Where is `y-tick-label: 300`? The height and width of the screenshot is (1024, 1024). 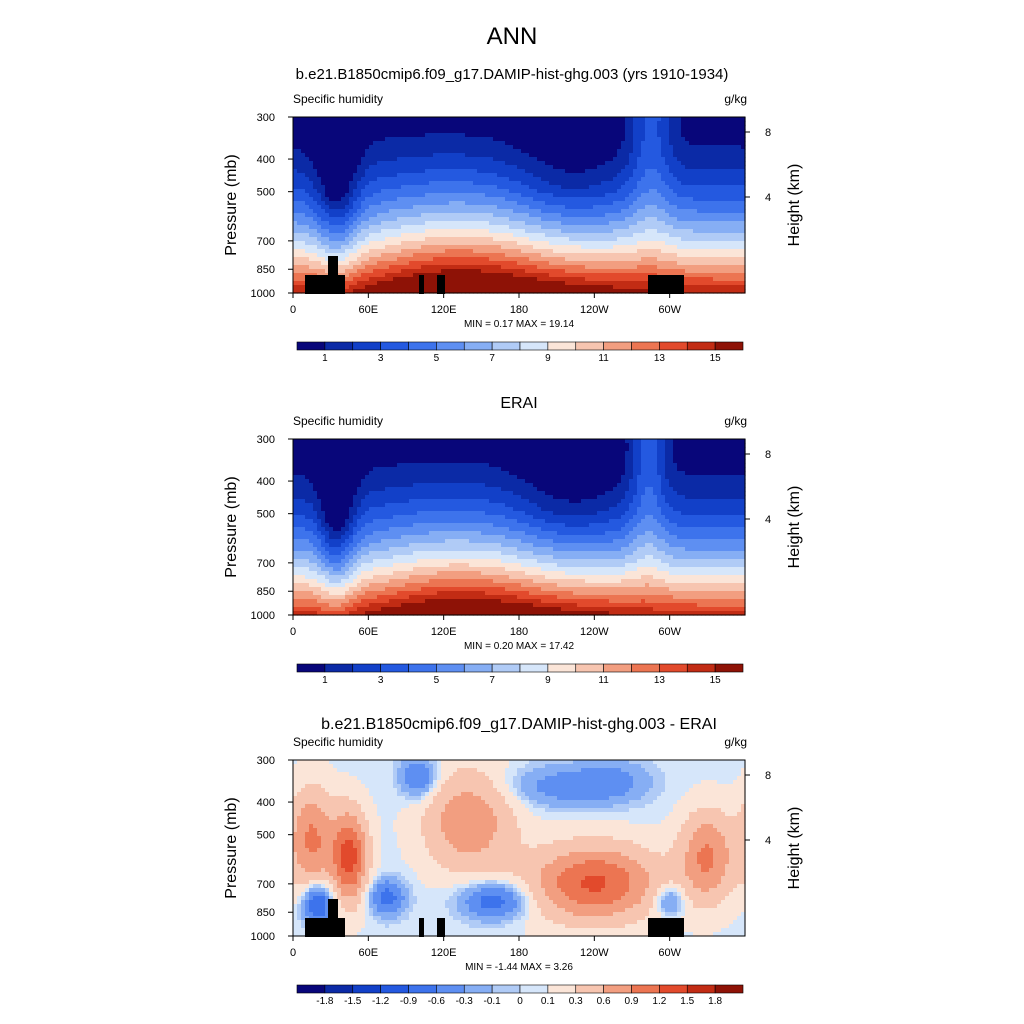
y-tick-label: 300 is located at coordinates (266, 118).